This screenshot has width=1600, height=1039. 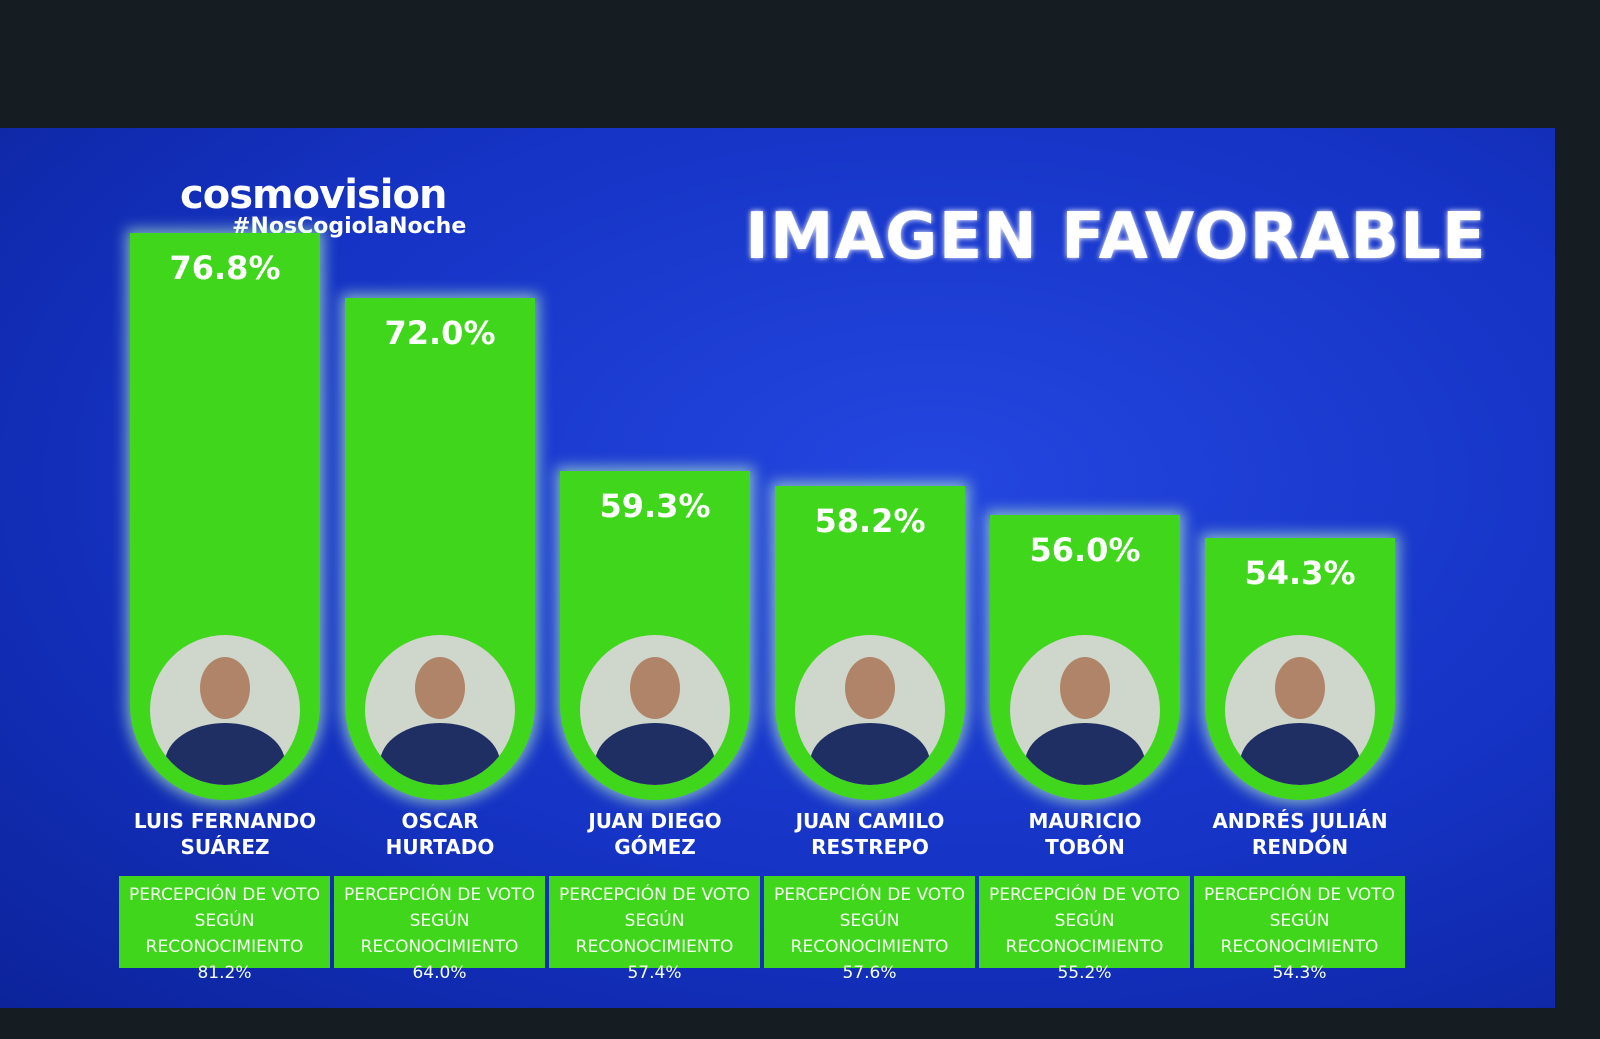 I want to click on candidate-name: ANDRÉS JULIÁN RENDÓN, so click(x=1300, y=834).